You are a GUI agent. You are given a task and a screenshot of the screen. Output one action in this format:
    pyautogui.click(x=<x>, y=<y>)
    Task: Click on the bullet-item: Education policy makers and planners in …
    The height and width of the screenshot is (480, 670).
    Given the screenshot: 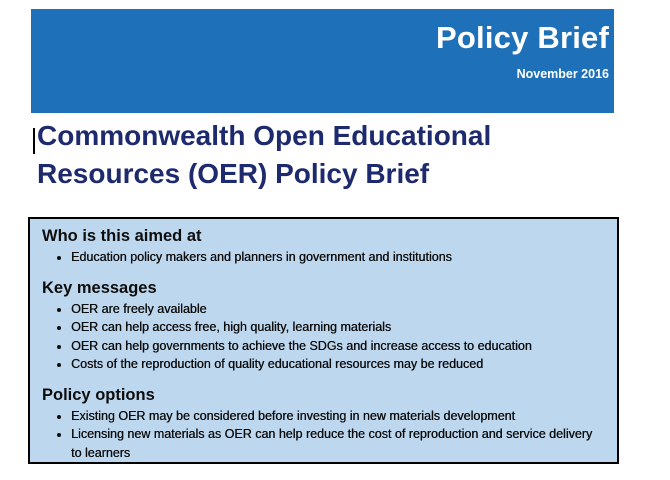 What is the action you would take?
    pyautogui.click(x=337, y=257)
    